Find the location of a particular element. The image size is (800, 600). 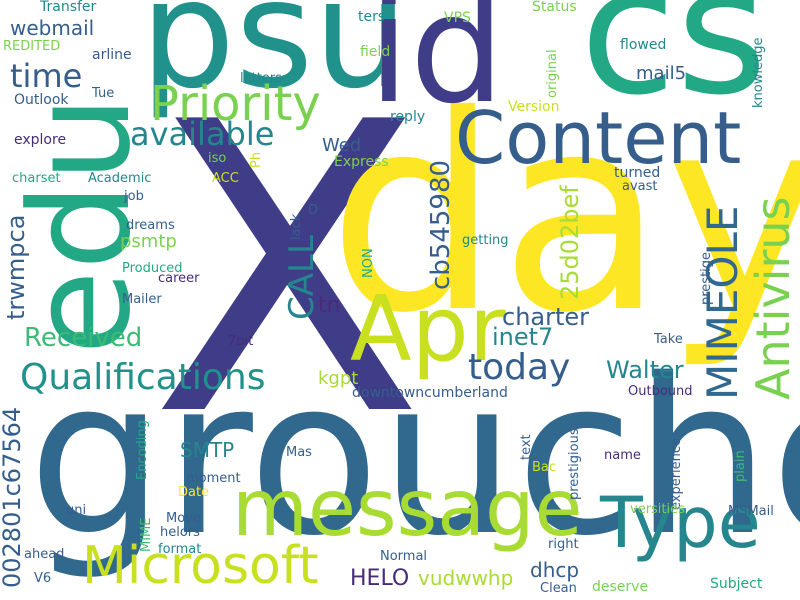

word: kgpt is located at coordinates (338, 378).